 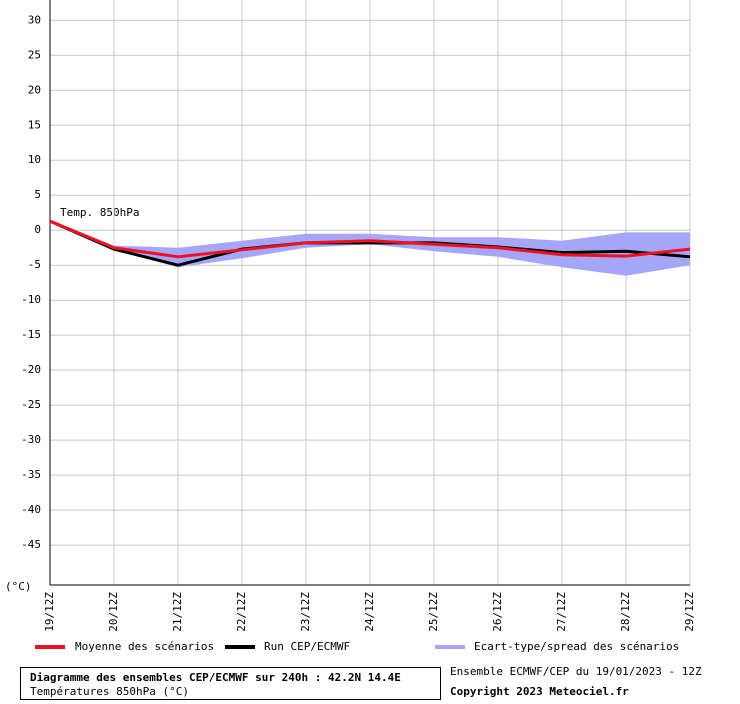 I want to click on y-tick-label: 5, so click(x=37, y=194).